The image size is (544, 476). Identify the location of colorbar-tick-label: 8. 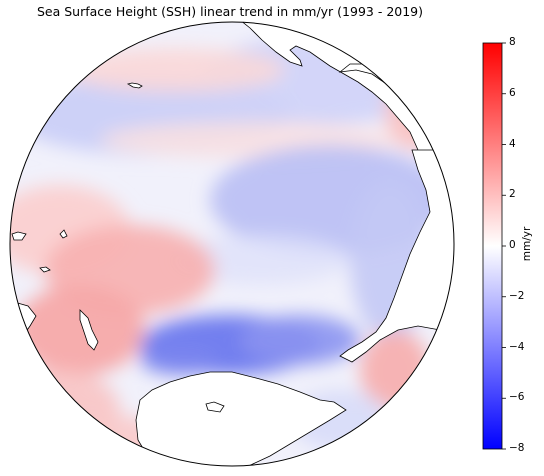
(512, 42).